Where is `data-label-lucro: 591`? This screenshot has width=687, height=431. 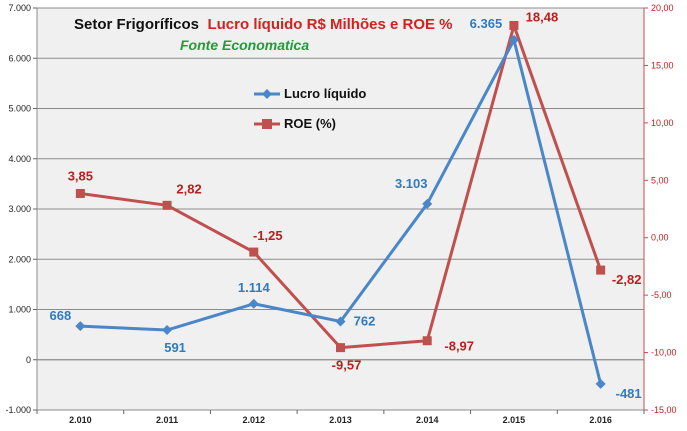 data-label-lucro: 591 is located at coordinates (175, 347).